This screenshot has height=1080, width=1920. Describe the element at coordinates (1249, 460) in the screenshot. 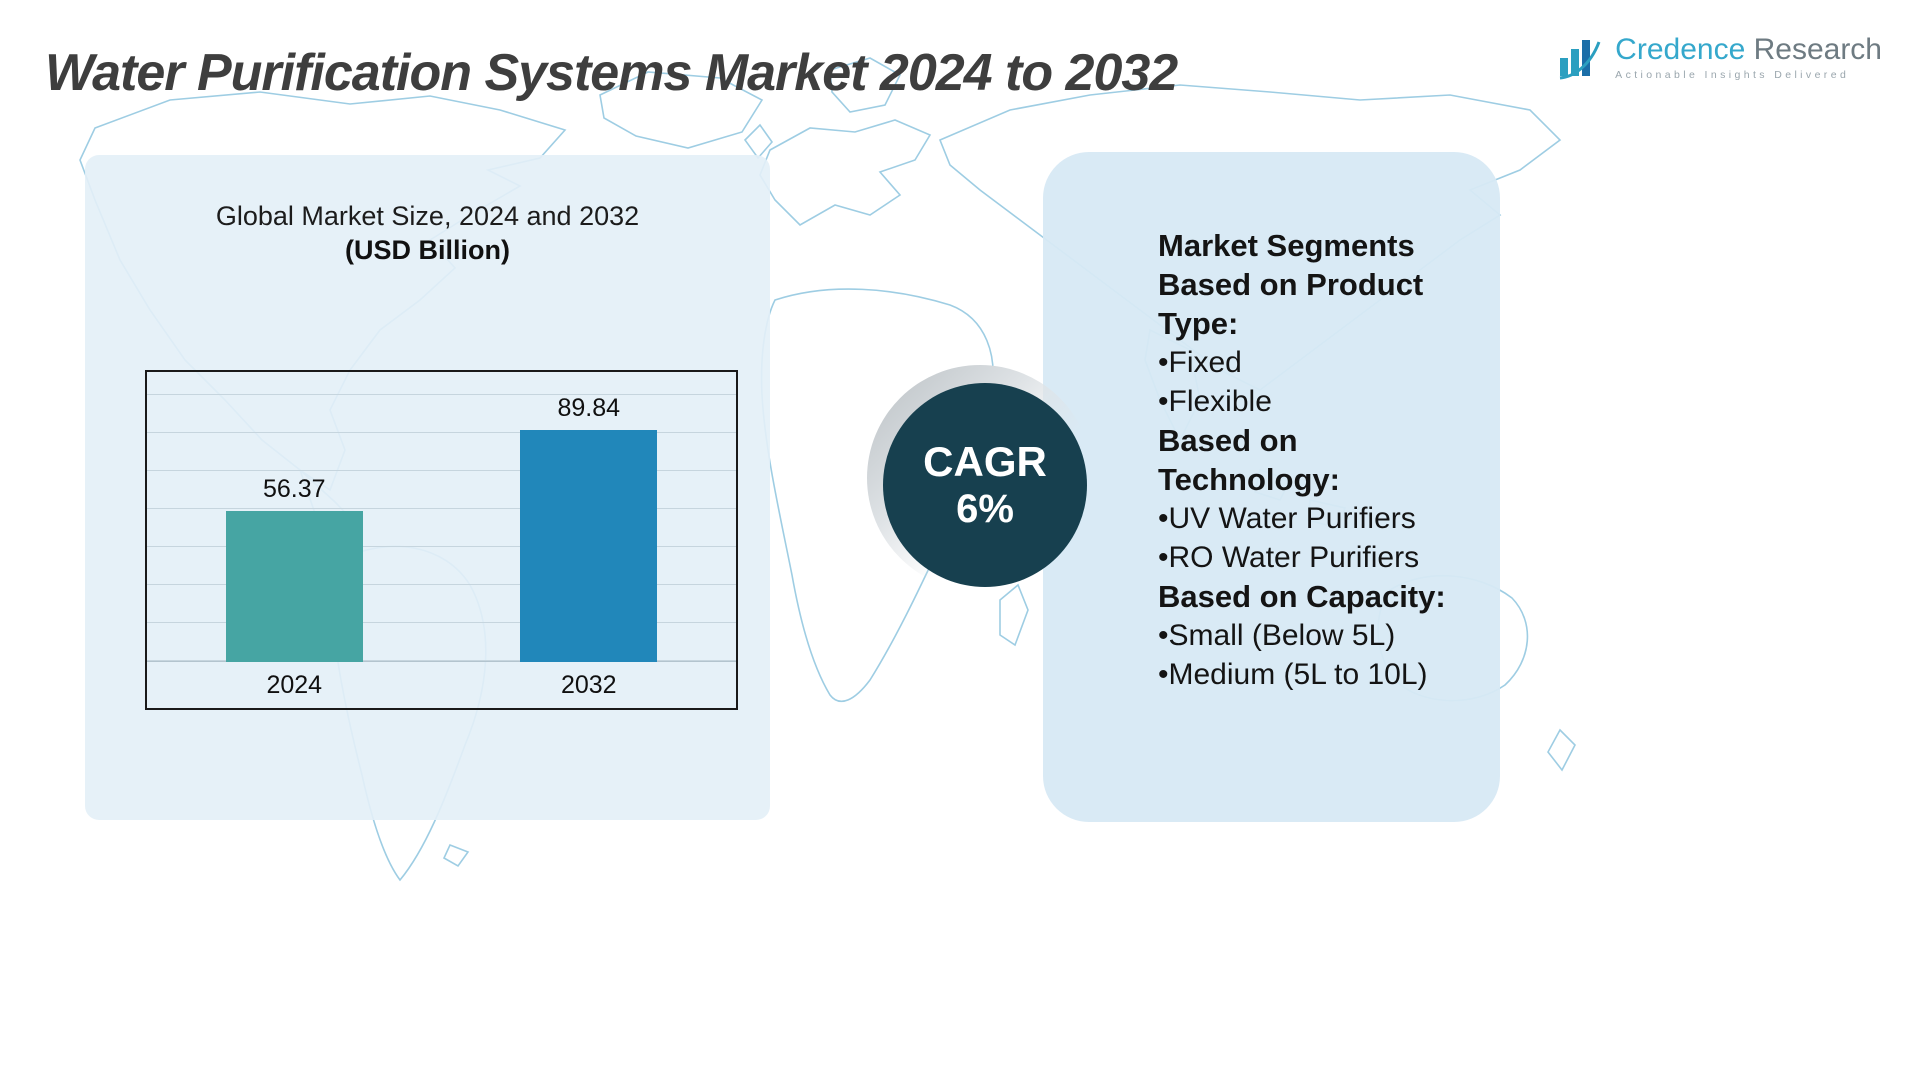

I see `segments-heading-technology: Based on Technology:` at that location.